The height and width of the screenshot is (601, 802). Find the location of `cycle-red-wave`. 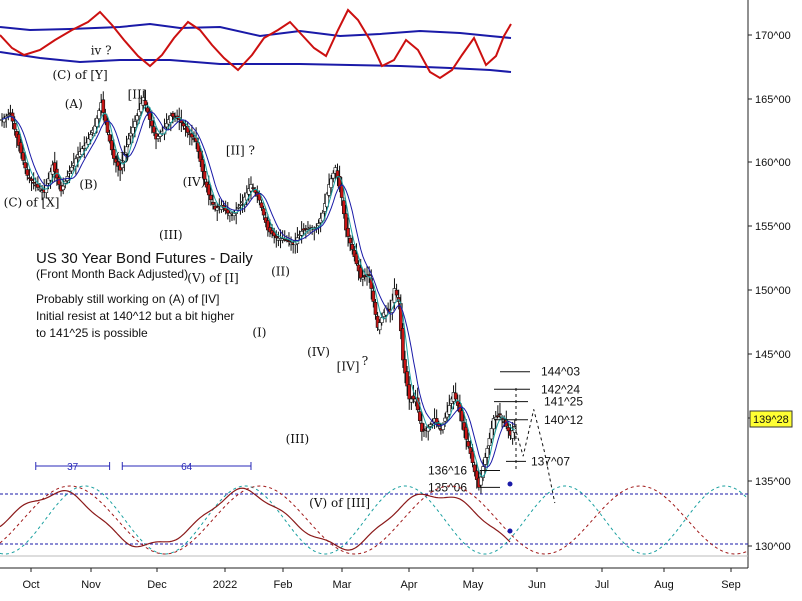

cycle-red-wave is located at coordinates (374, 520).